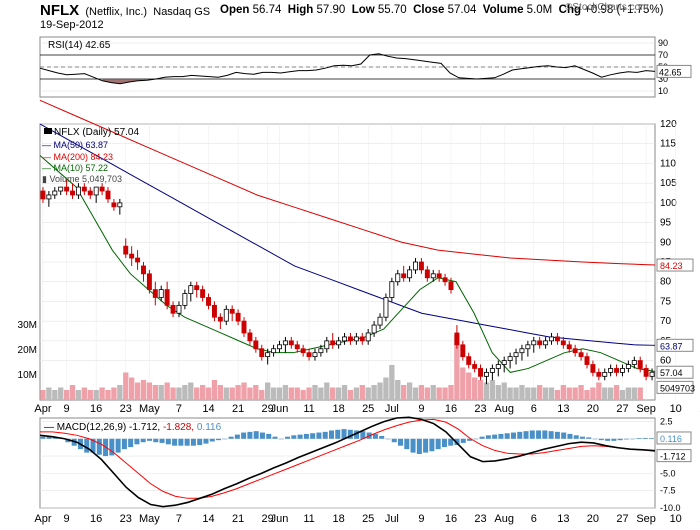 Image resolution: width=700 pixels, height=530 pixels. I want to click on macd-x-label: 18, so click(339, 519).